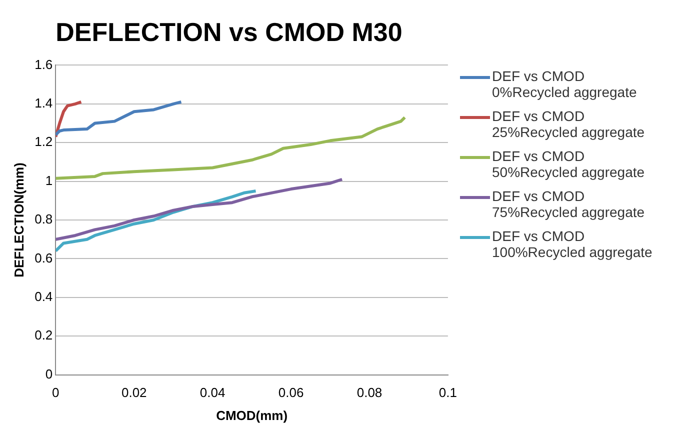 The image size is (679, 441). What do you see at coordinates (448, 392) in the screenshot?
I see `x-tick-label: 0.1` at bounding box center [448, 392].